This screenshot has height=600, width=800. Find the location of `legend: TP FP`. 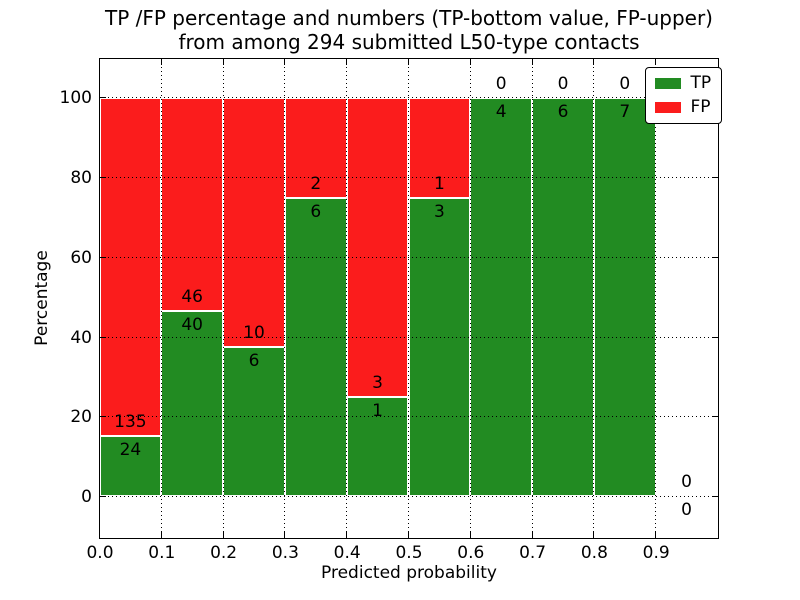

legend: TP FP is located at coordinates (683, 95).